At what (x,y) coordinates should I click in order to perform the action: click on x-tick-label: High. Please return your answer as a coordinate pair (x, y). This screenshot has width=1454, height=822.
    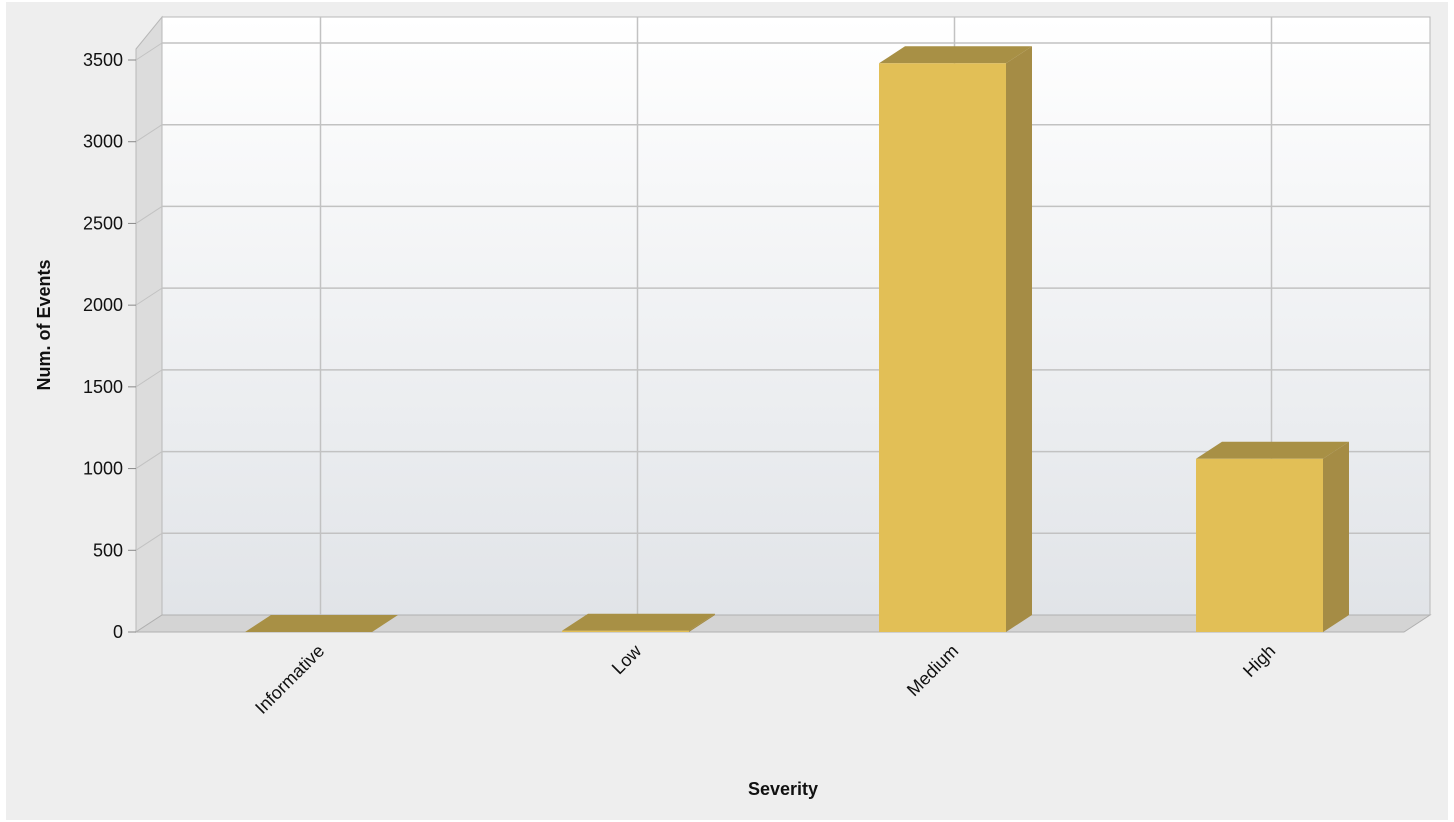
    Looking at the image, I should click on (1259, 661).